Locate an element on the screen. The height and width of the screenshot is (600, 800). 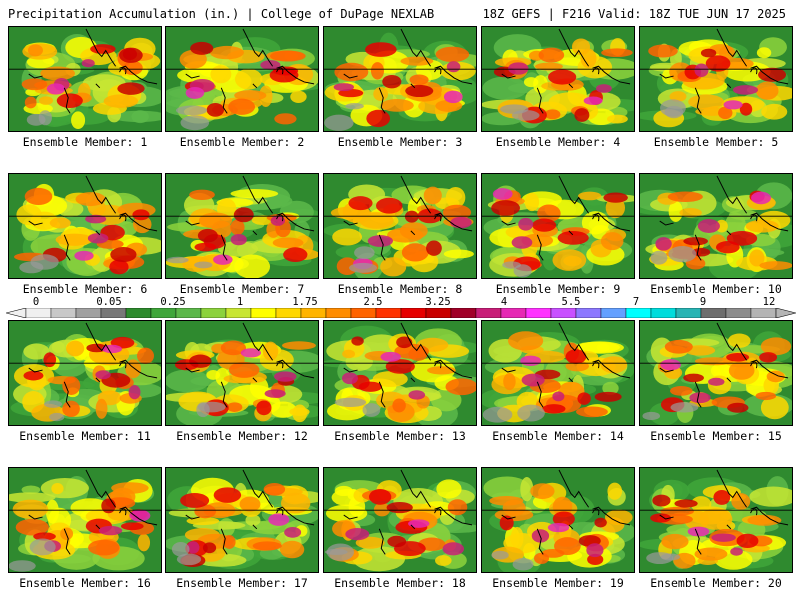
ensemble-member-label: Ensemble Member: 18 is located at coordinates (400, 583).